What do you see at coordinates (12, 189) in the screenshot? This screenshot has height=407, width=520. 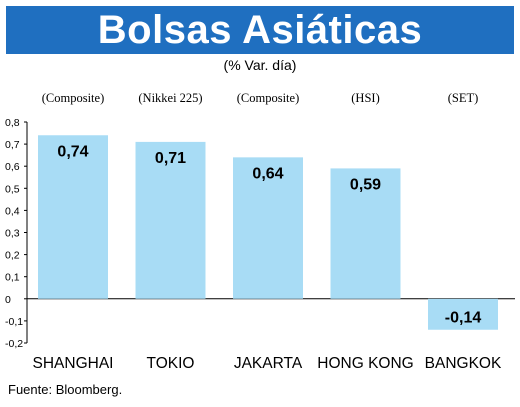 I see `y-tick-label: 0,5` at bounding box center [12, 189].